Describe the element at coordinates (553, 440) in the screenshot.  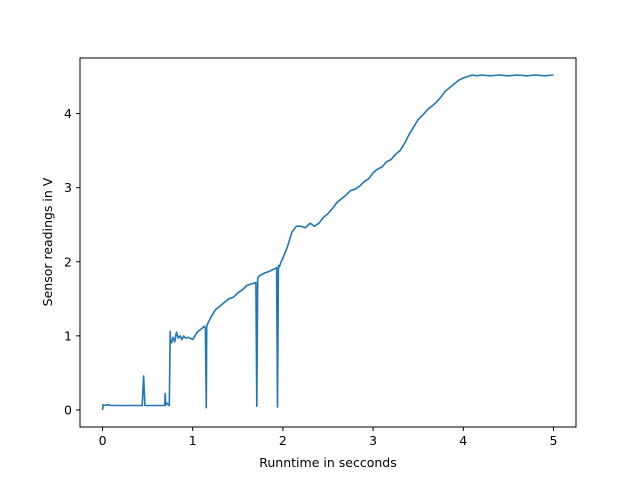
I see `x-tick-label: 5` at that location.